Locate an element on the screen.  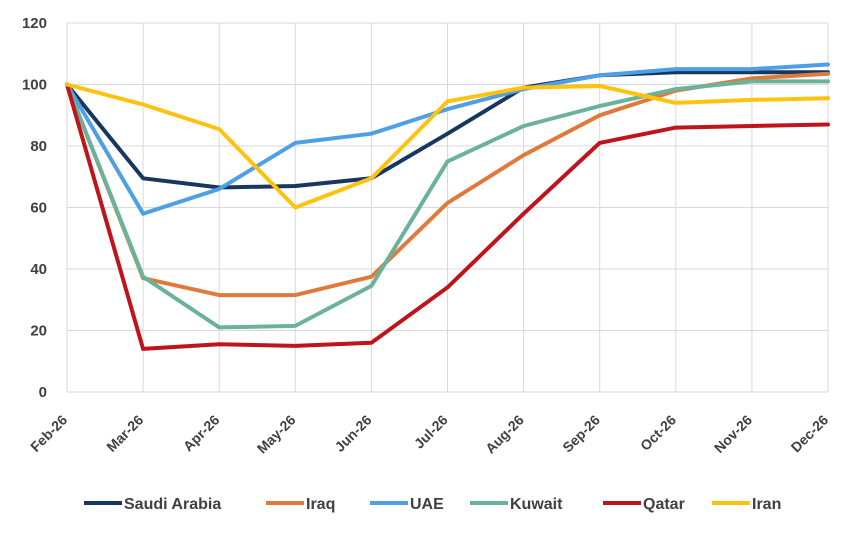
legend-label: Iraq is located at coordinates (320, 504).